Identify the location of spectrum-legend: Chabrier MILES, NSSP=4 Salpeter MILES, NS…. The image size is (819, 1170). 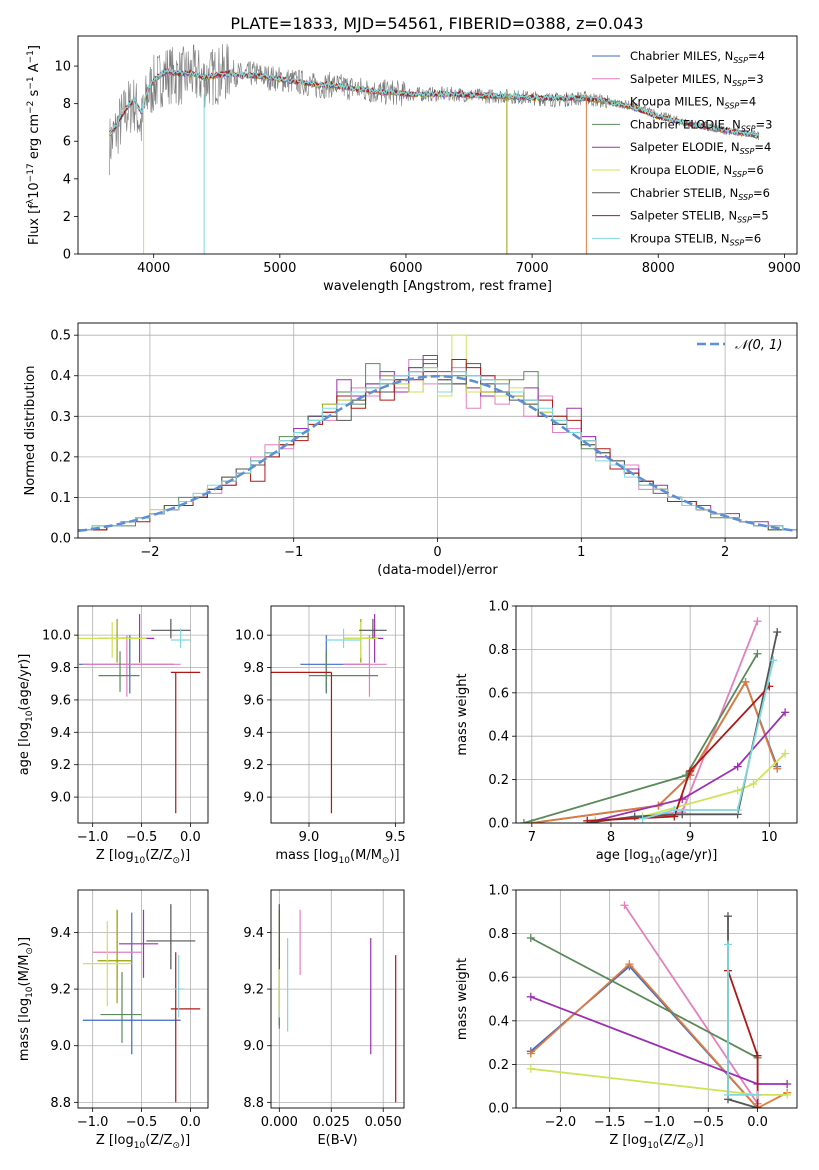
(682, 148).